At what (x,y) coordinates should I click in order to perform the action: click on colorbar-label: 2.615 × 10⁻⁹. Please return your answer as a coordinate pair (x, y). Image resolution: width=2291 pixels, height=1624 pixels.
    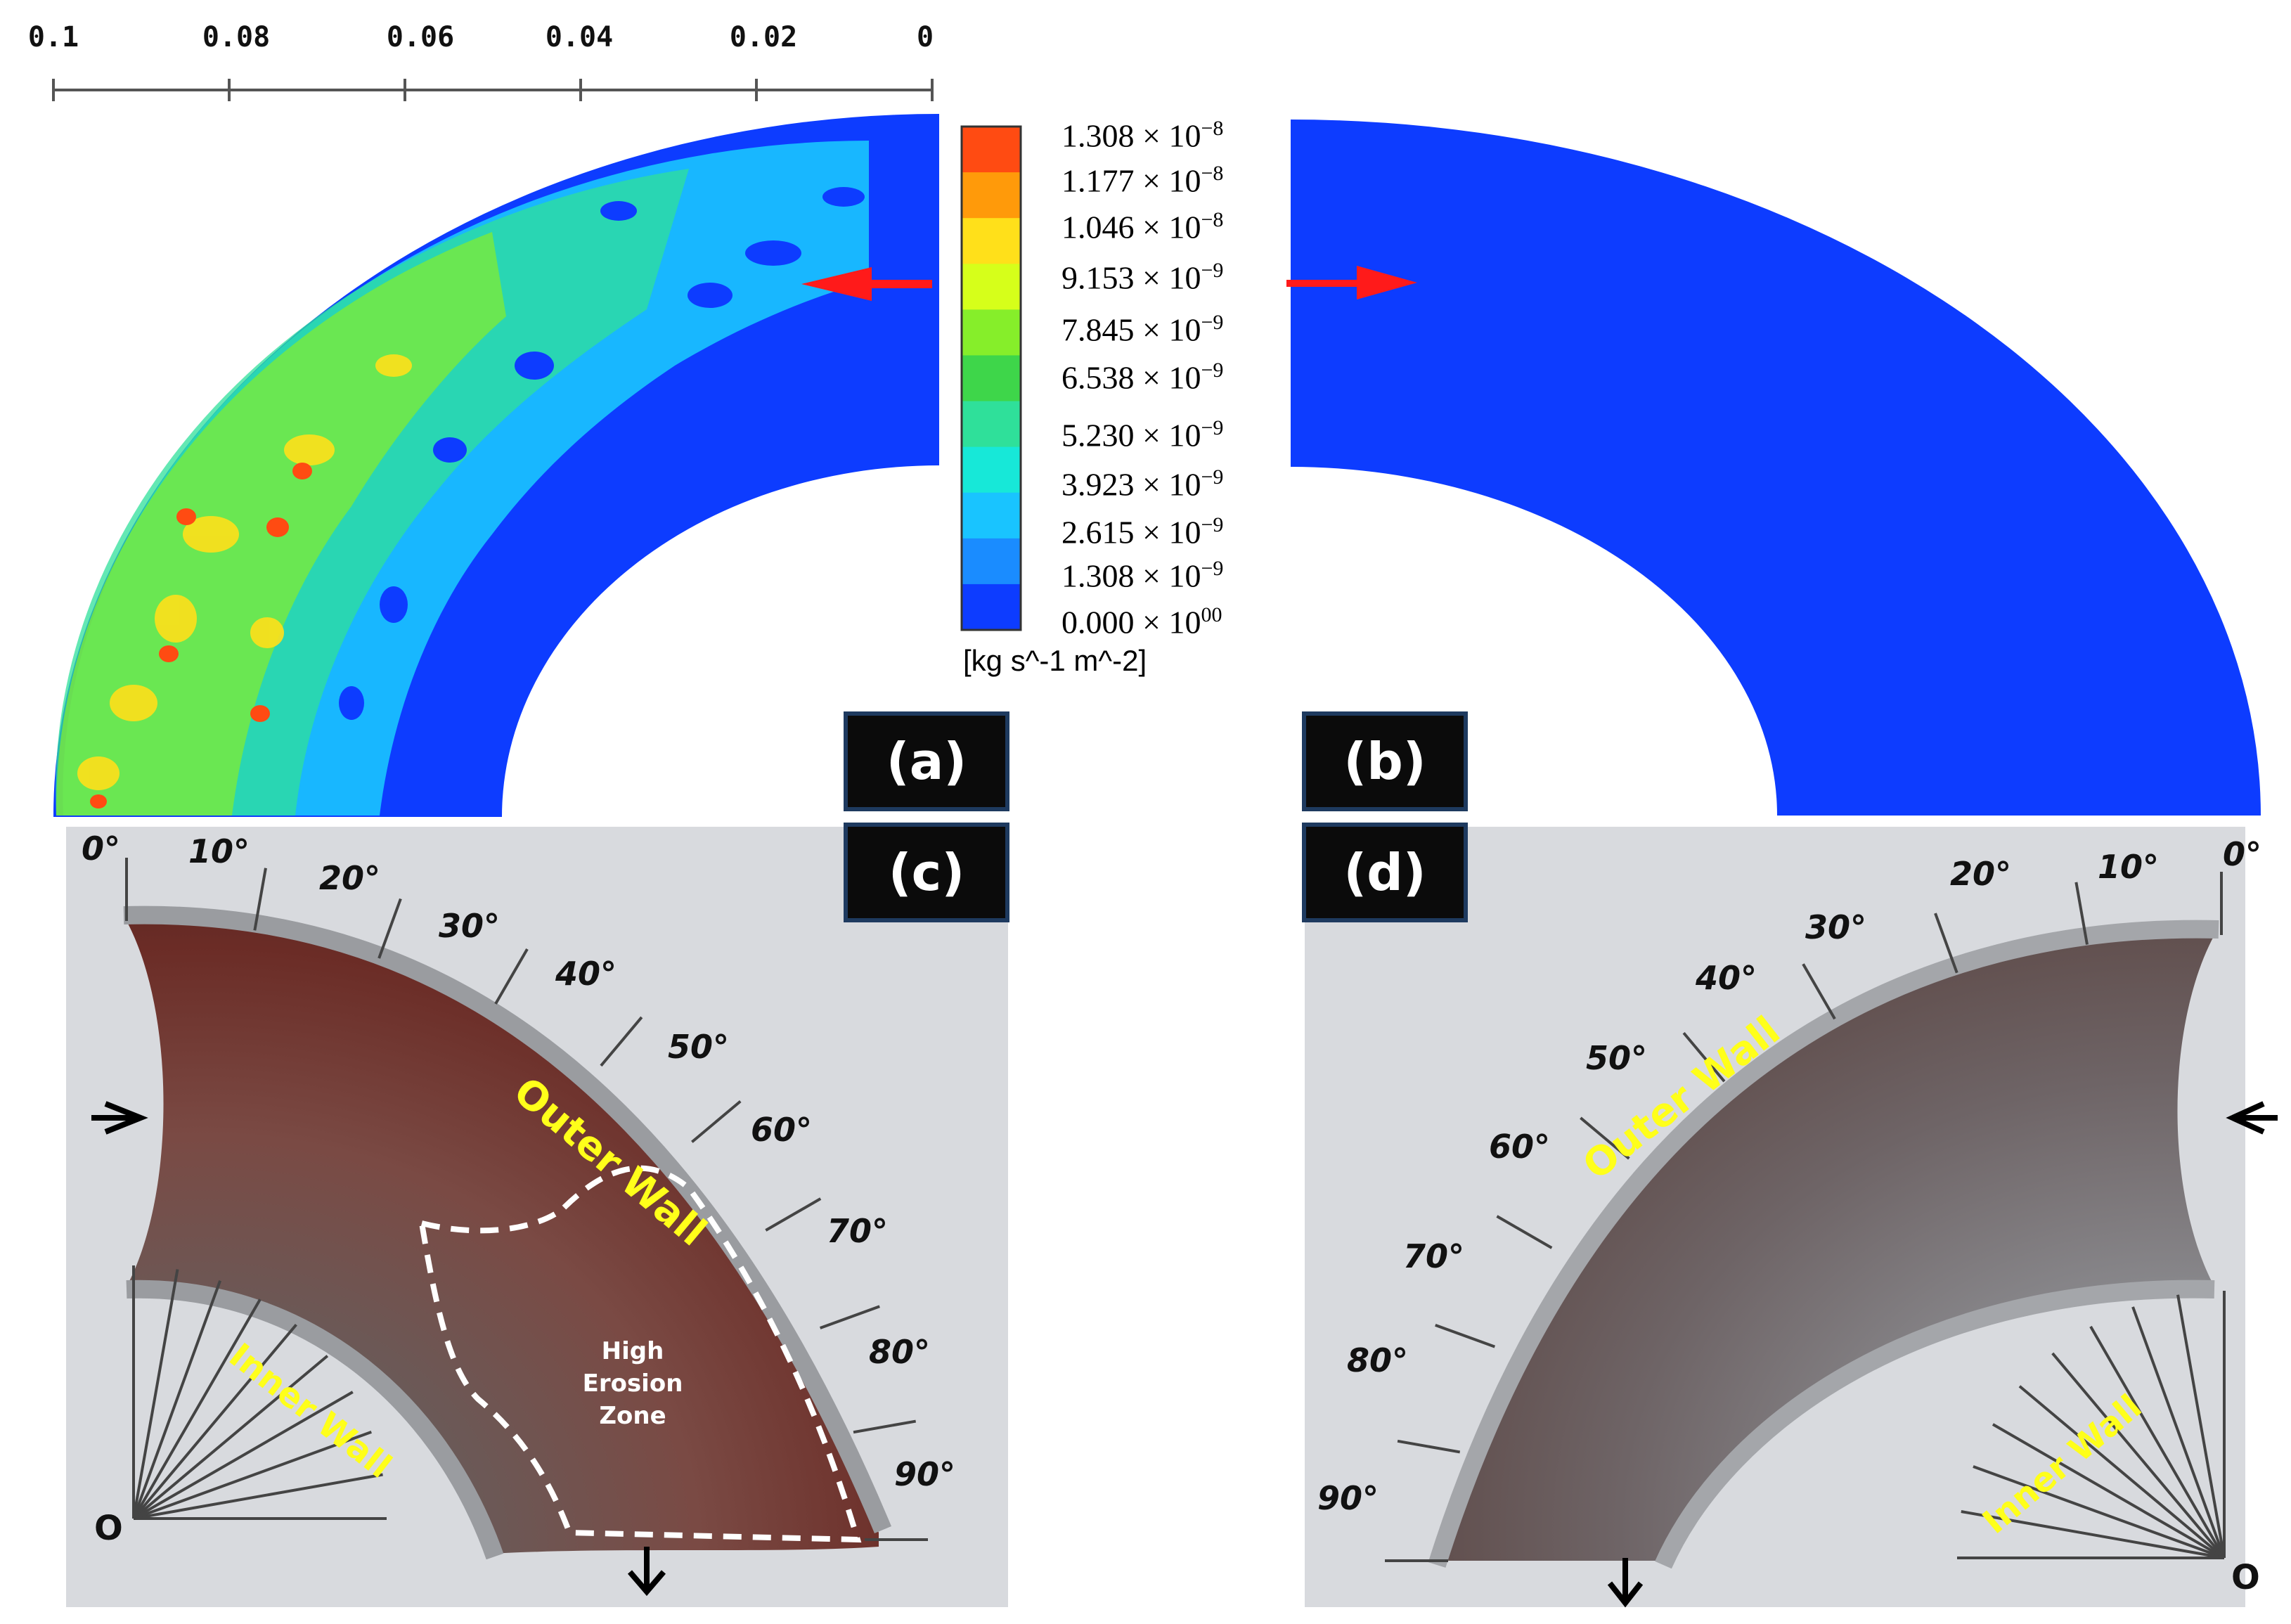
    Looking at the image, I should click on (1142, 531).